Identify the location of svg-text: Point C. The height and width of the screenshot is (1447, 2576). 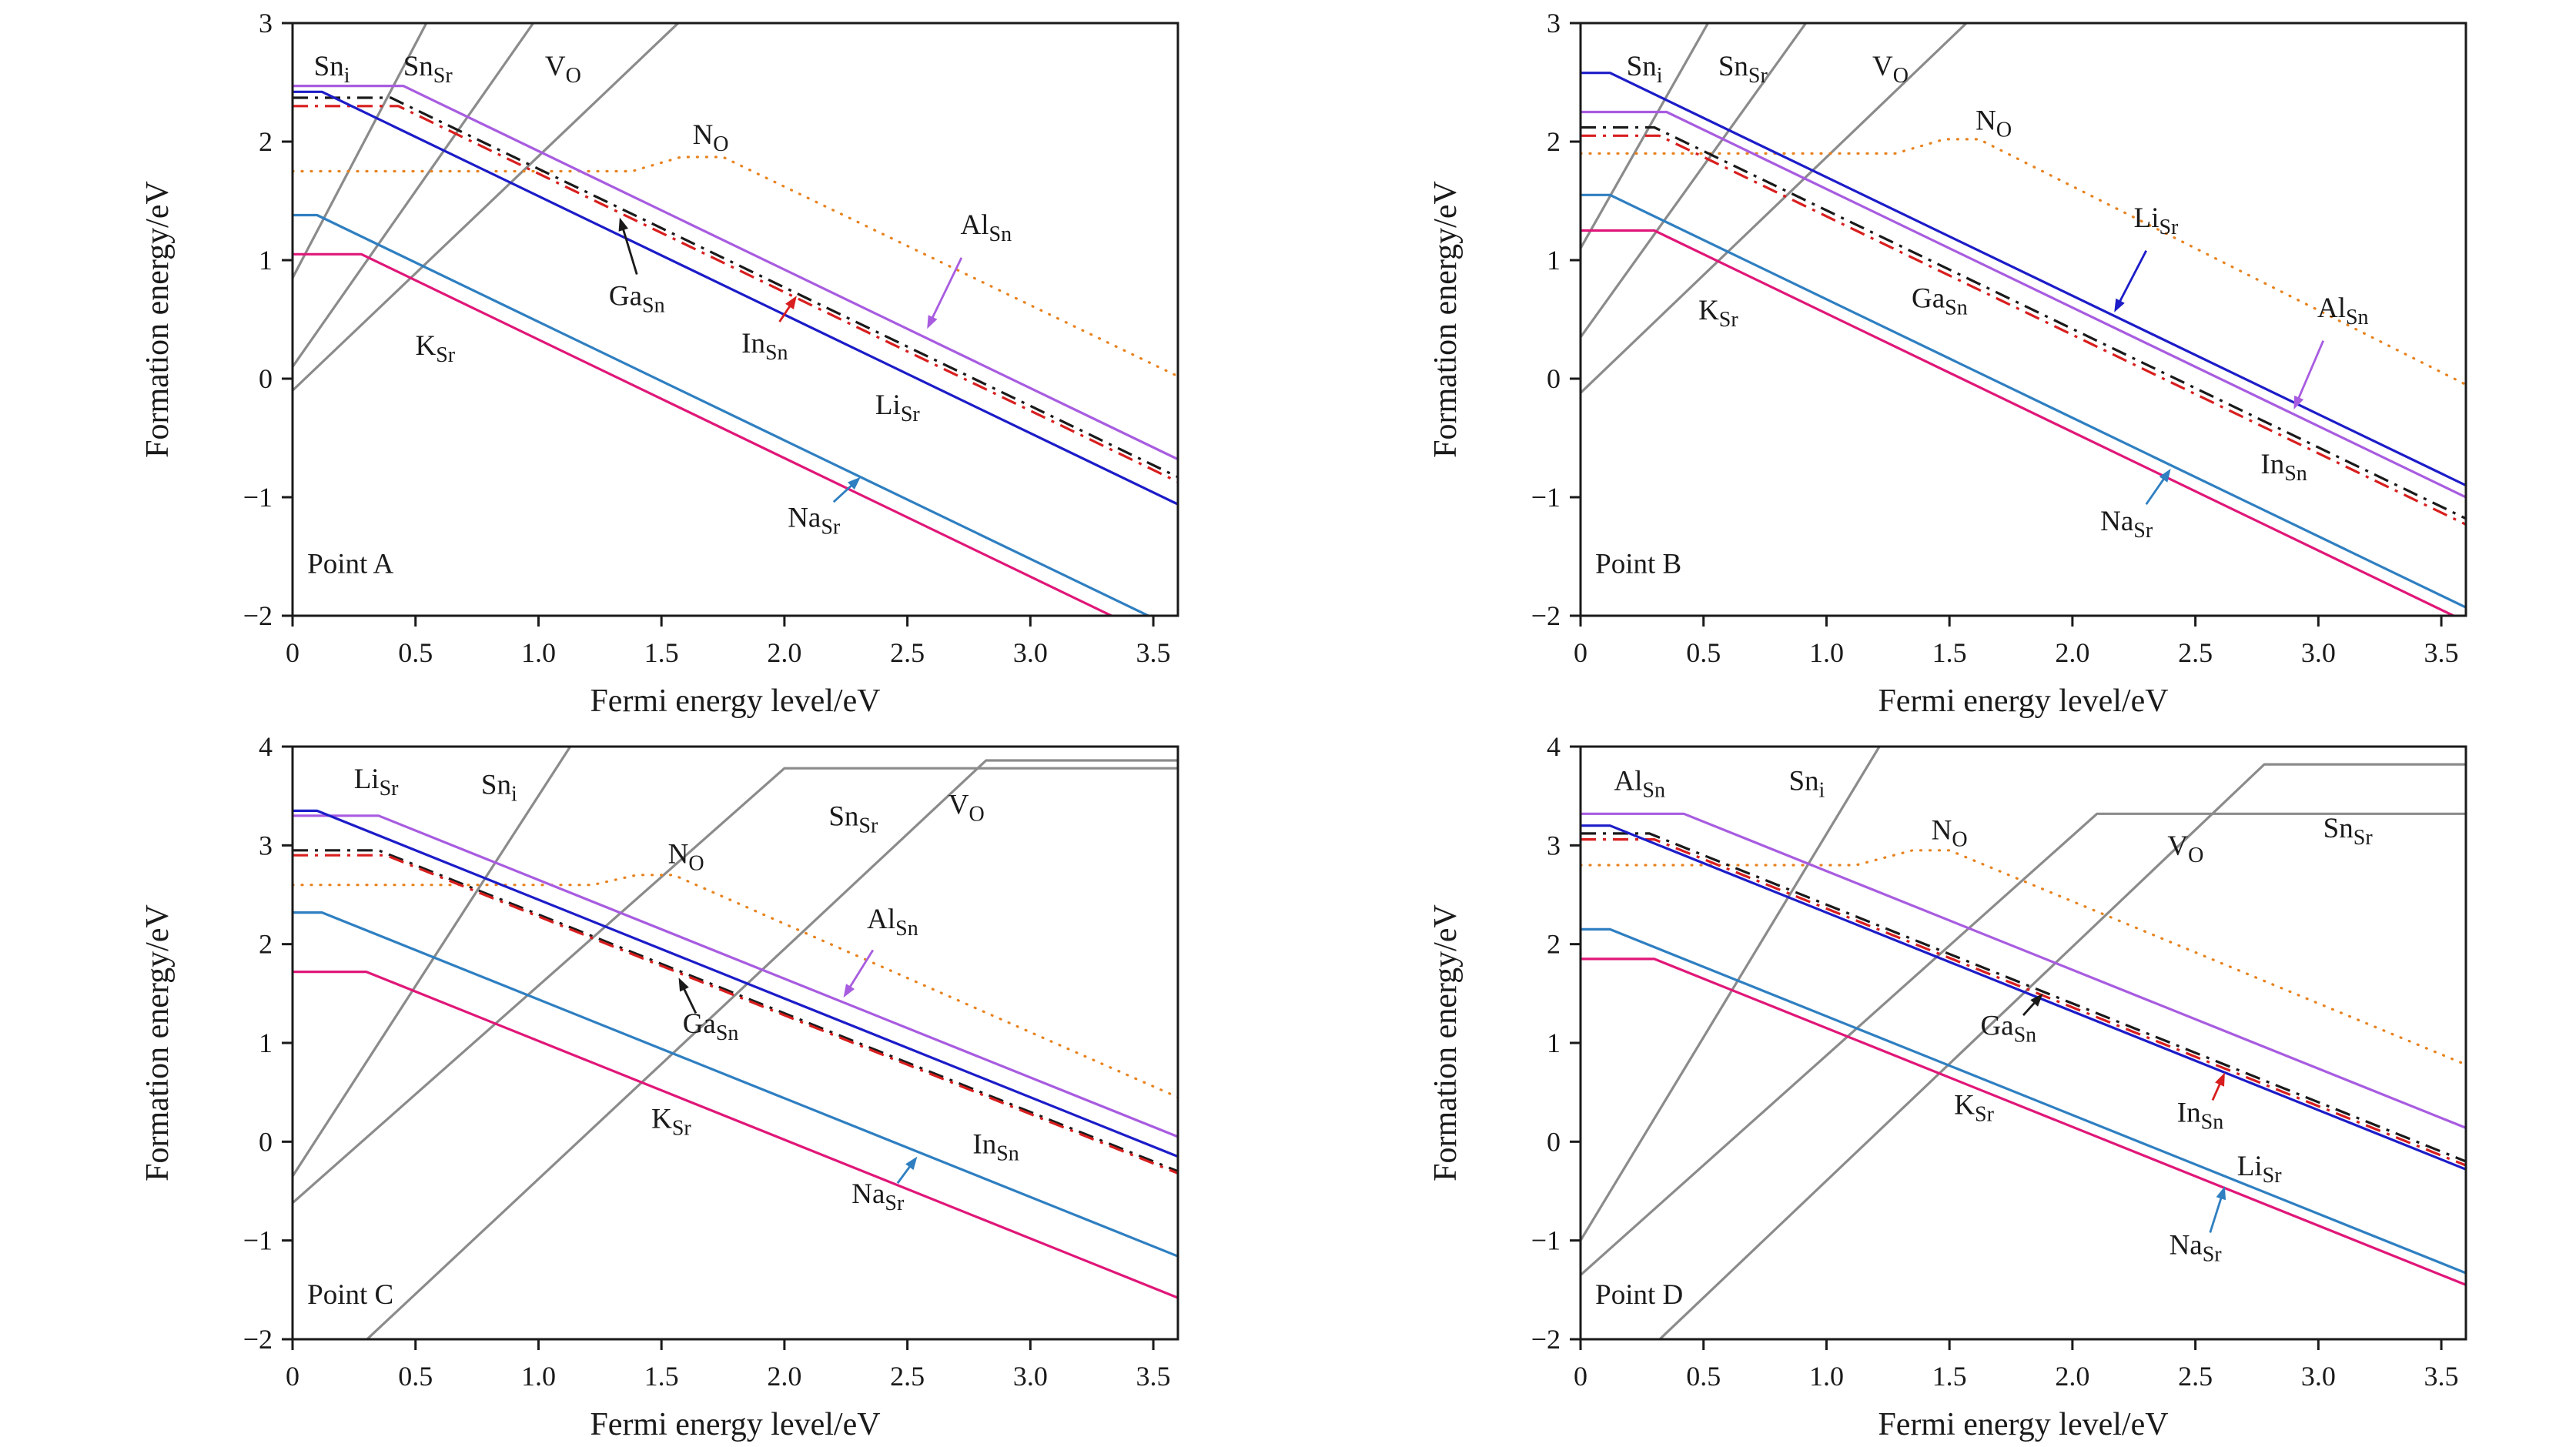
(350, 1295).